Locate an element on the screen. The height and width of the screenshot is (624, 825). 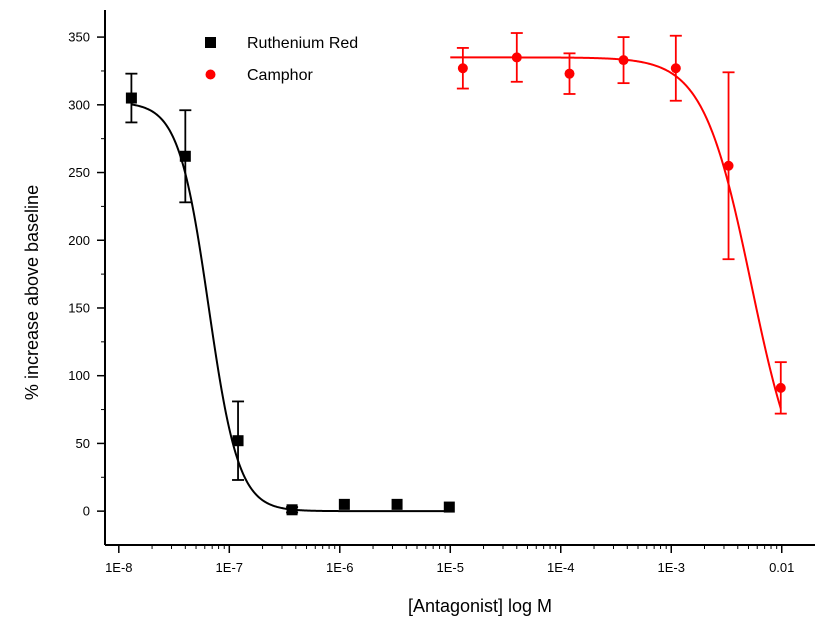
x-tick-label: 1E-5 is located at coordinates (450, 567).